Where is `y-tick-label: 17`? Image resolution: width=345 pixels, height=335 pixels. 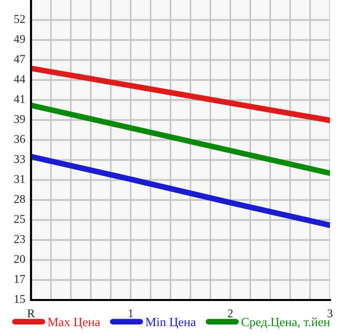 y-tick-label: 17 is located at coordinates (20, 279).